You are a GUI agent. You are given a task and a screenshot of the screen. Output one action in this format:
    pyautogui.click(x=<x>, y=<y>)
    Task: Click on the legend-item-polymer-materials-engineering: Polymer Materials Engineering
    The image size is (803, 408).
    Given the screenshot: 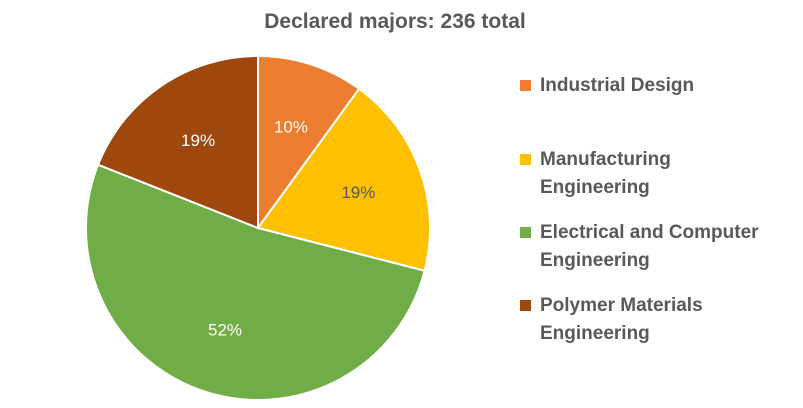 What is the action you would take?
    pyautogui.click(x=611, y=320)
    